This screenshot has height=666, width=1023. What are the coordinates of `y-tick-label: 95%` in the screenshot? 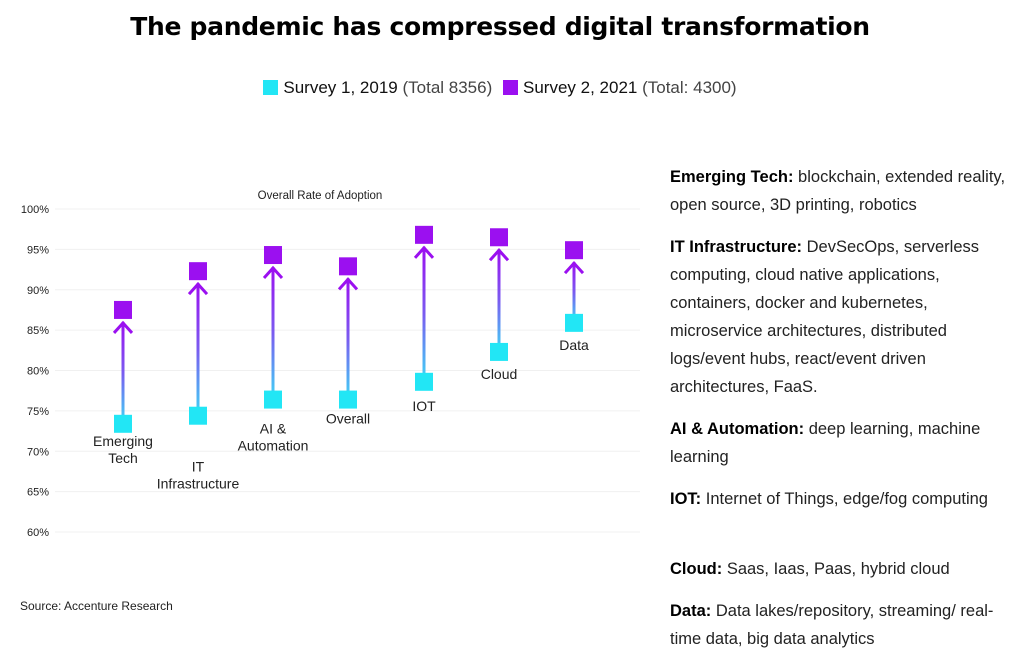 It's located at (38, 250).